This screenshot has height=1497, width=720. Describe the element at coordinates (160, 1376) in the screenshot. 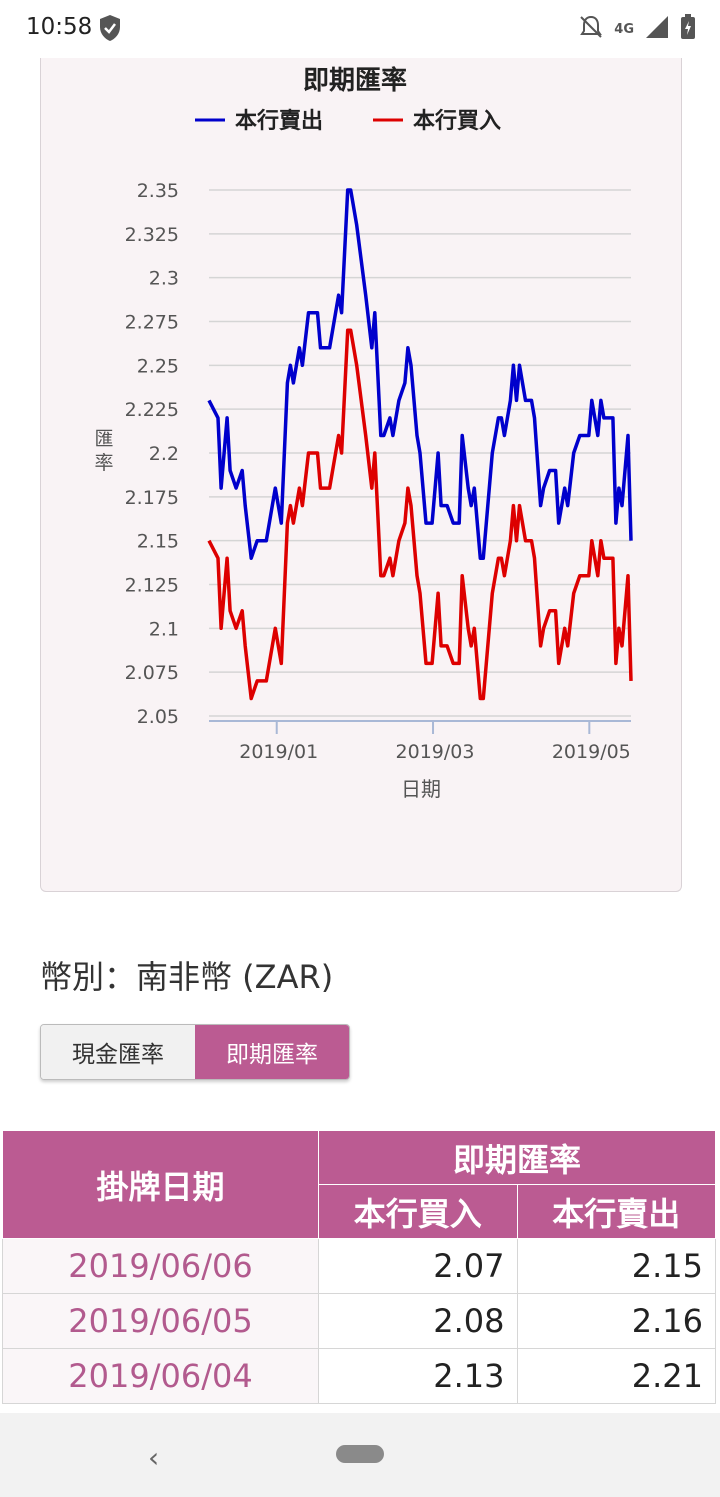

I see `row-date: 2019/06/04` at that location.